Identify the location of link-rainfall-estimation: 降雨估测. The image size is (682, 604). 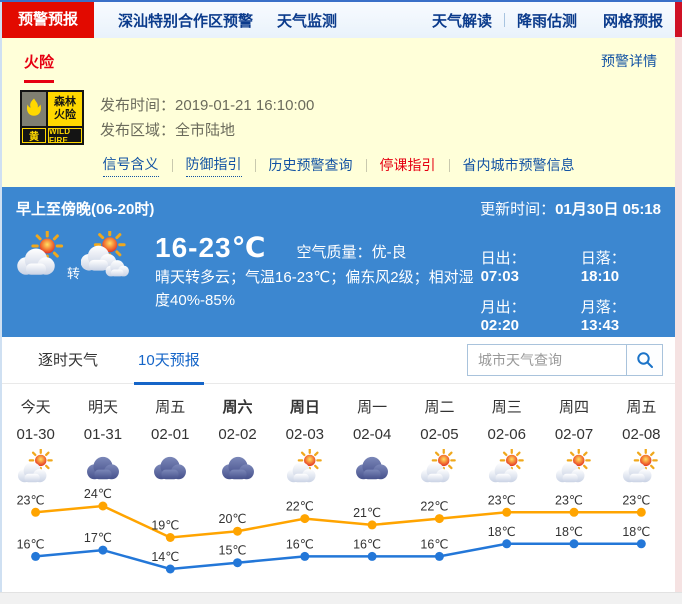
(546, 21).